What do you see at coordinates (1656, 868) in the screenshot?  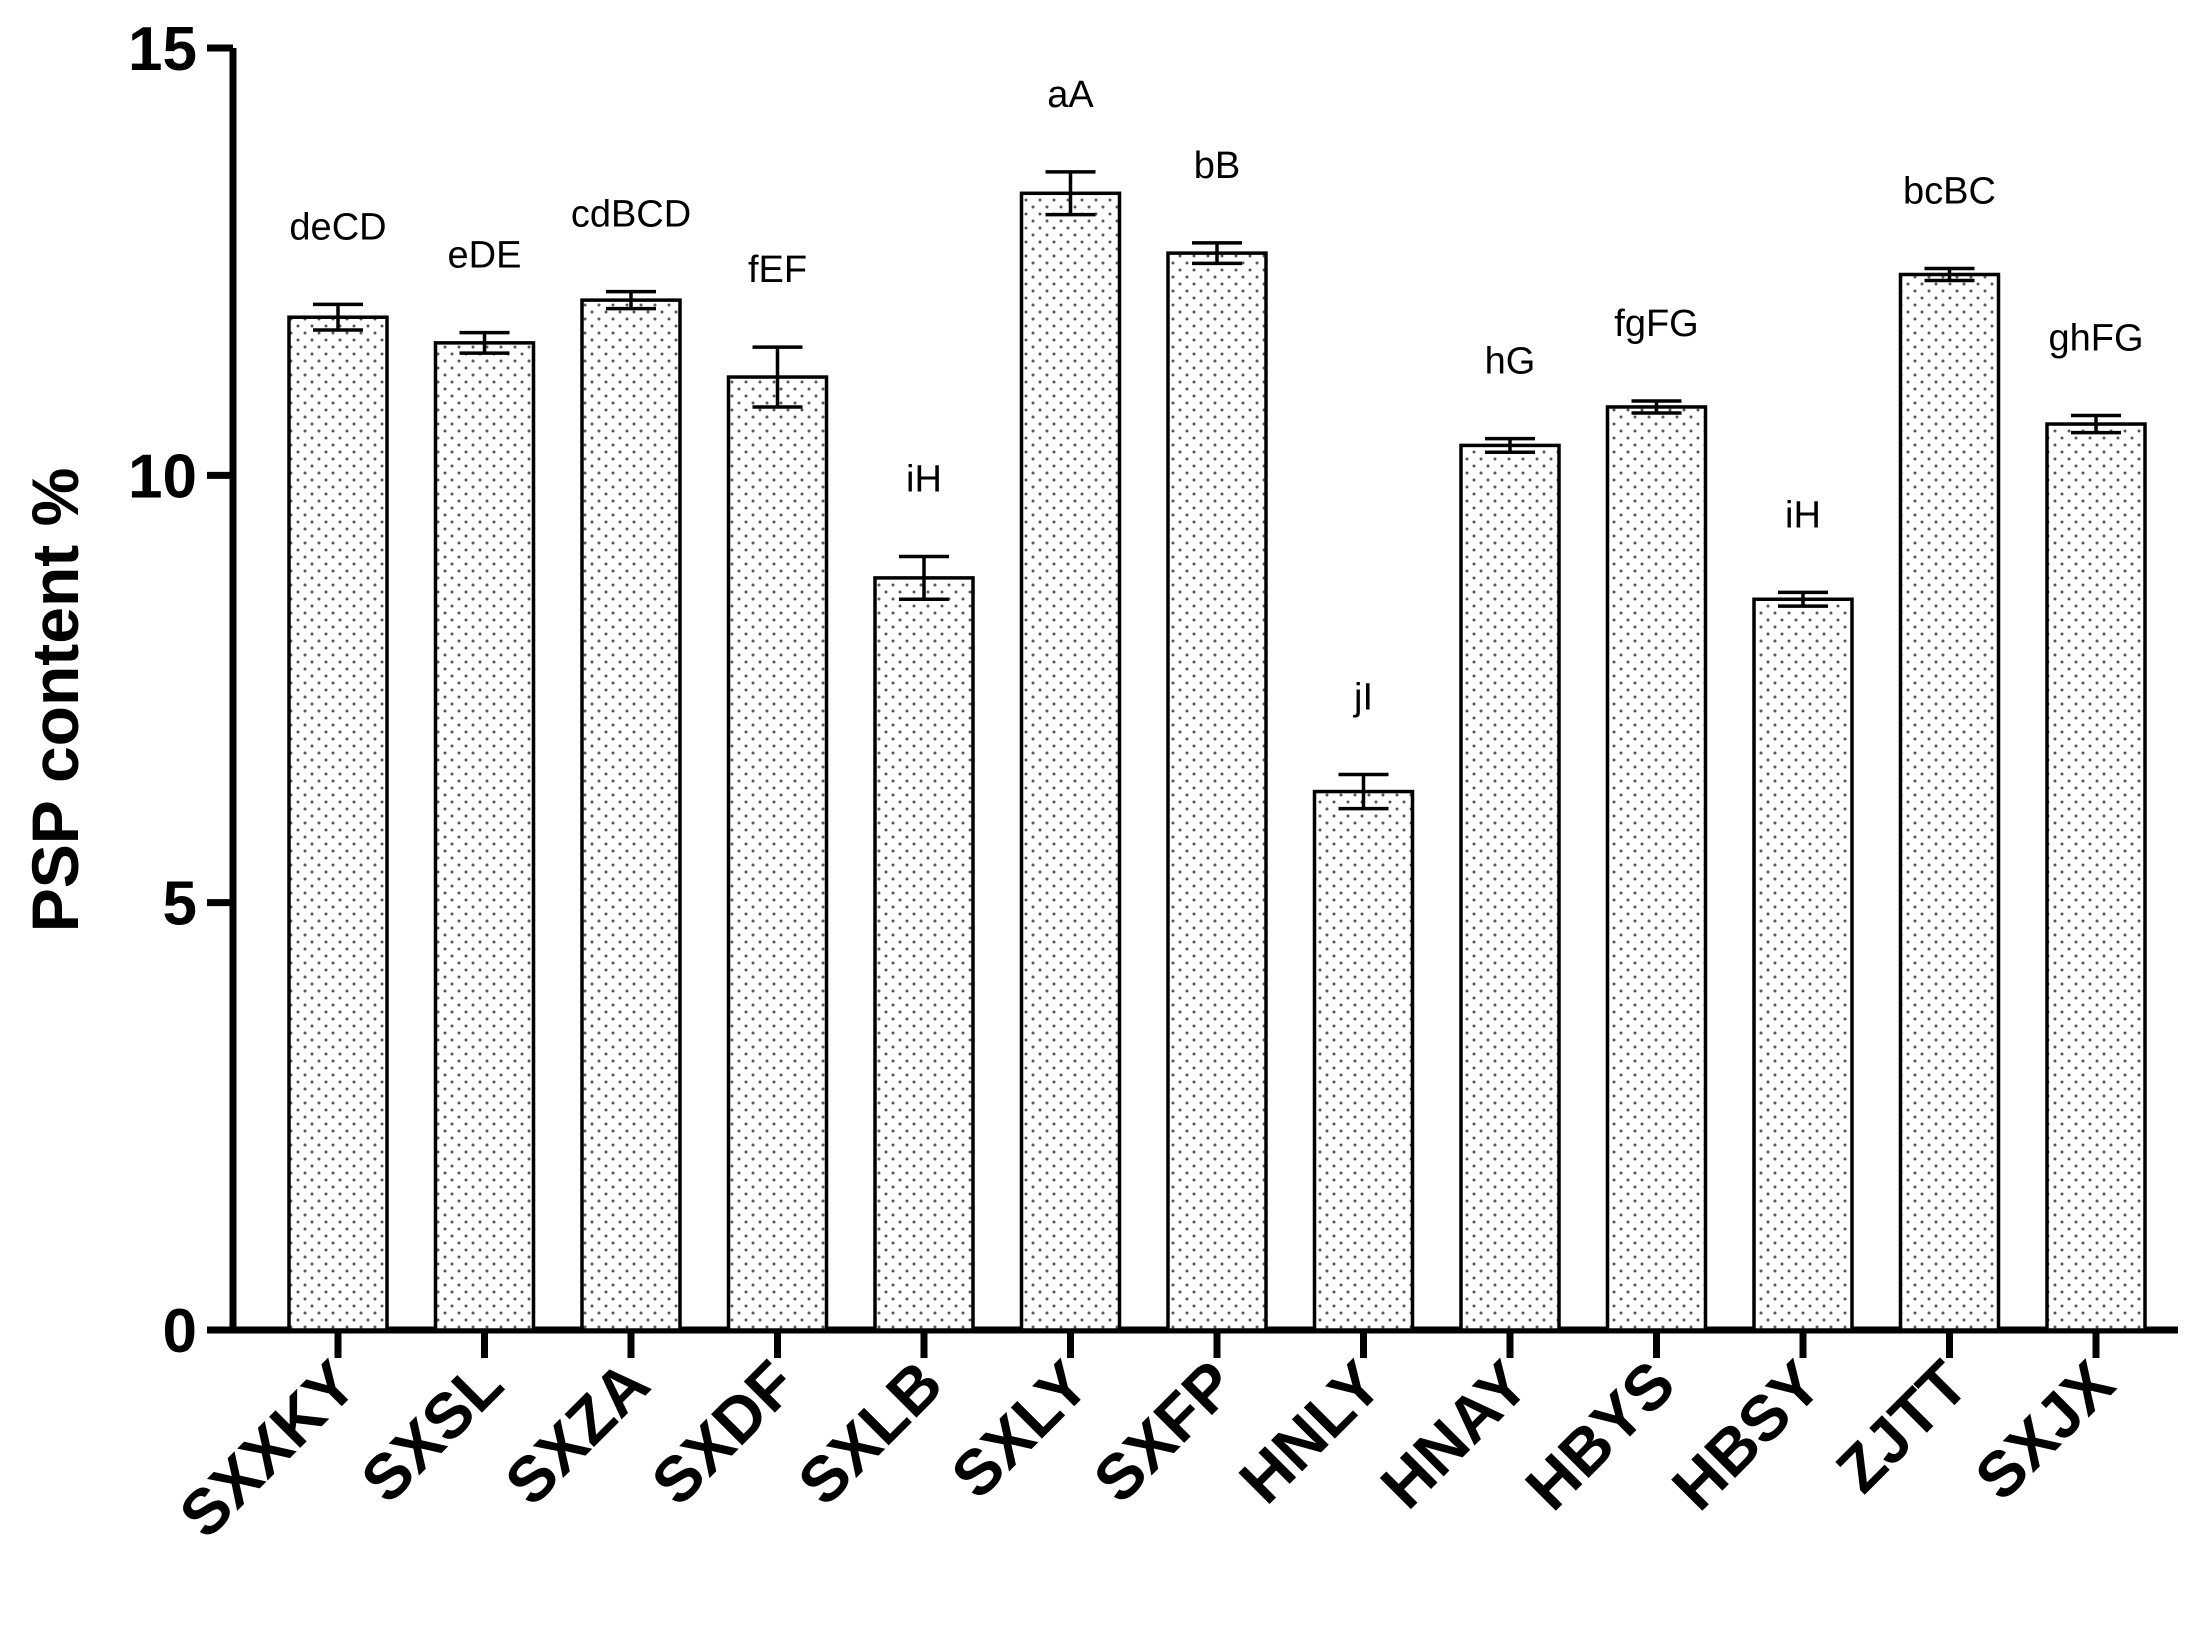 I see `bar-hbys` at bounding box center [1656, 868].